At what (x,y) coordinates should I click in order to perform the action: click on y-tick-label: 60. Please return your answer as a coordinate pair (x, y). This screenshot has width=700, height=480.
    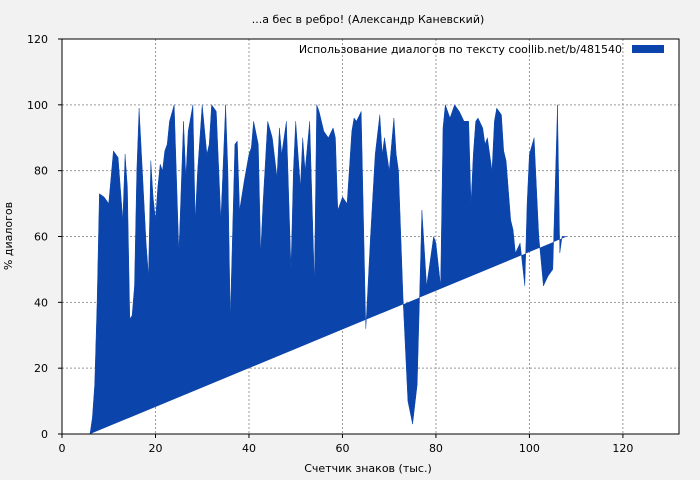
    Looking at the image, I should click on (41, 237).